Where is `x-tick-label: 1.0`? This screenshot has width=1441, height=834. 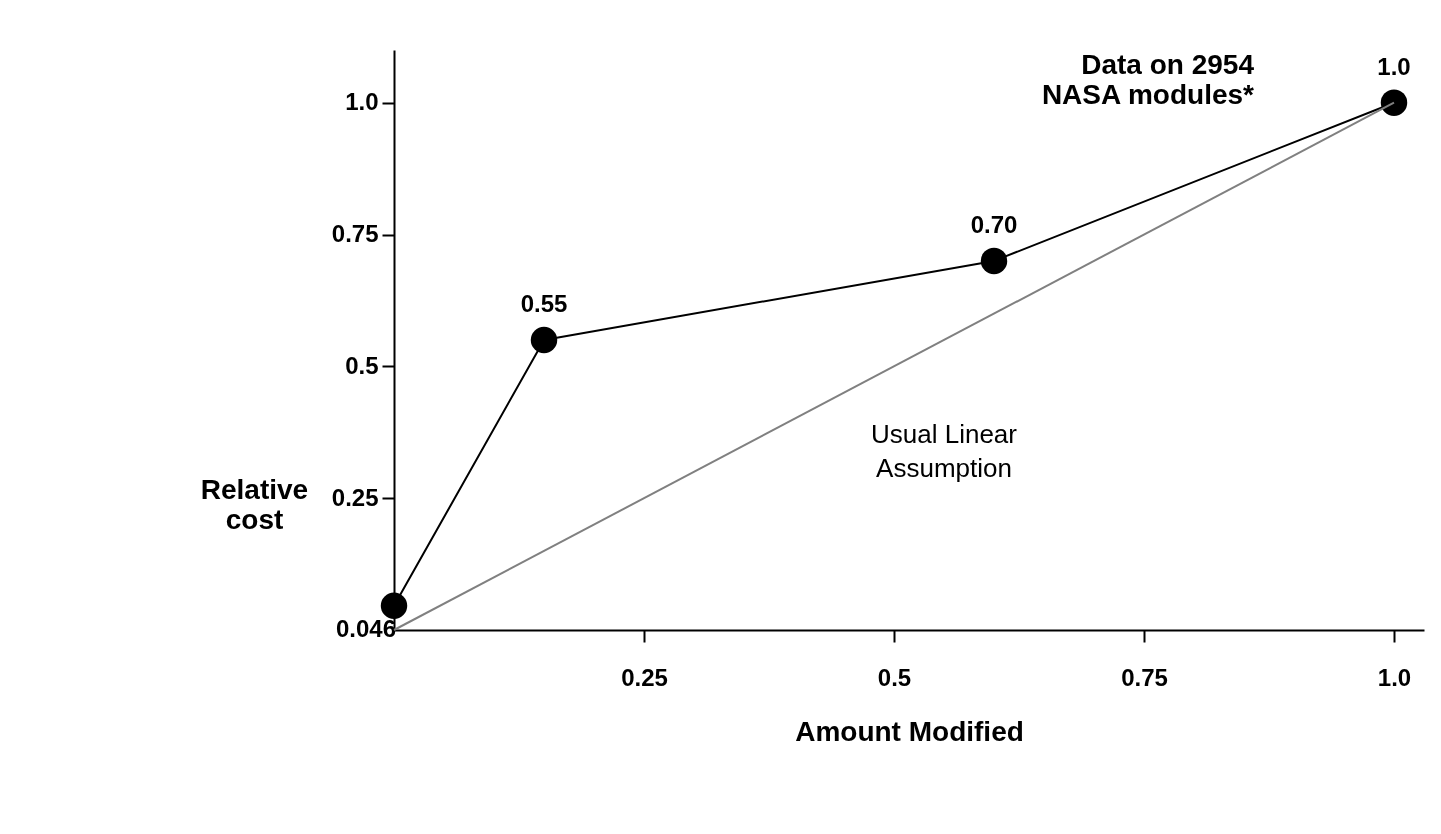 x-tick-label: 1.0 is located at coordinates (1394, 677).